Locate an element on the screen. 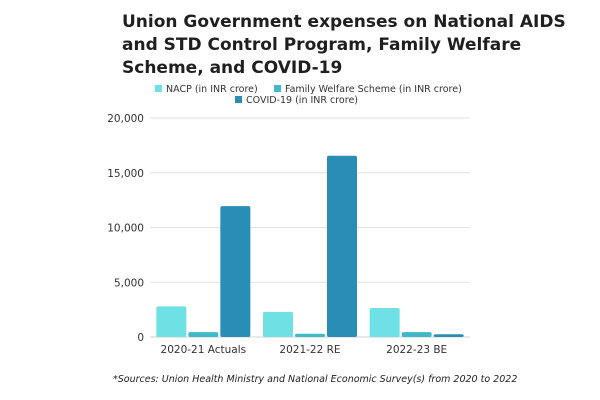 This screenshot has width=600, height=400. x-category-label: 2021-22 RE is located at coordinates (309, 350).